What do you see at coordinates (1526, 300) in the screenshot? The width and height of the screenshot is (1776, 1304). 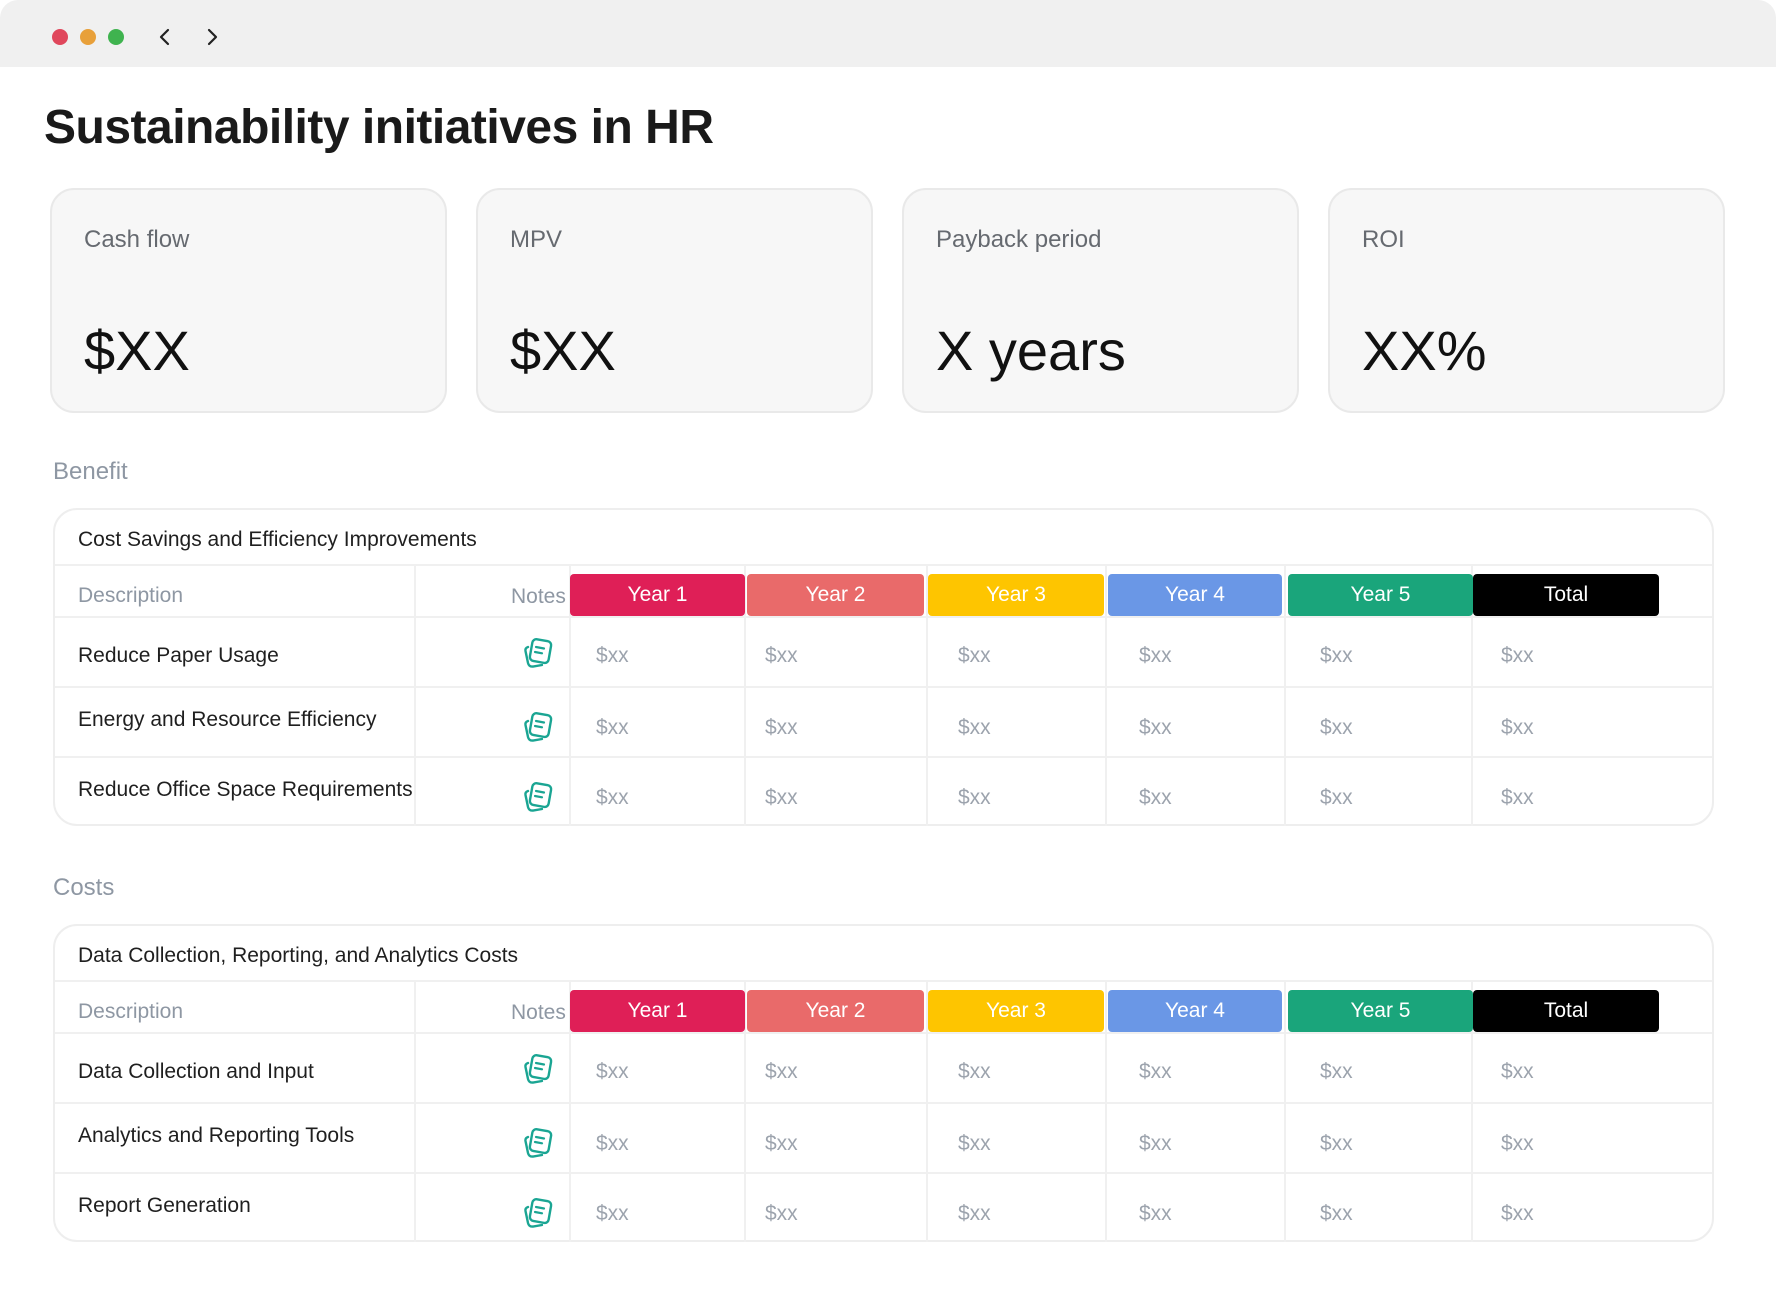 I see `kpi-card-roi: ROI XX%` at bounding box center [1526, 300].